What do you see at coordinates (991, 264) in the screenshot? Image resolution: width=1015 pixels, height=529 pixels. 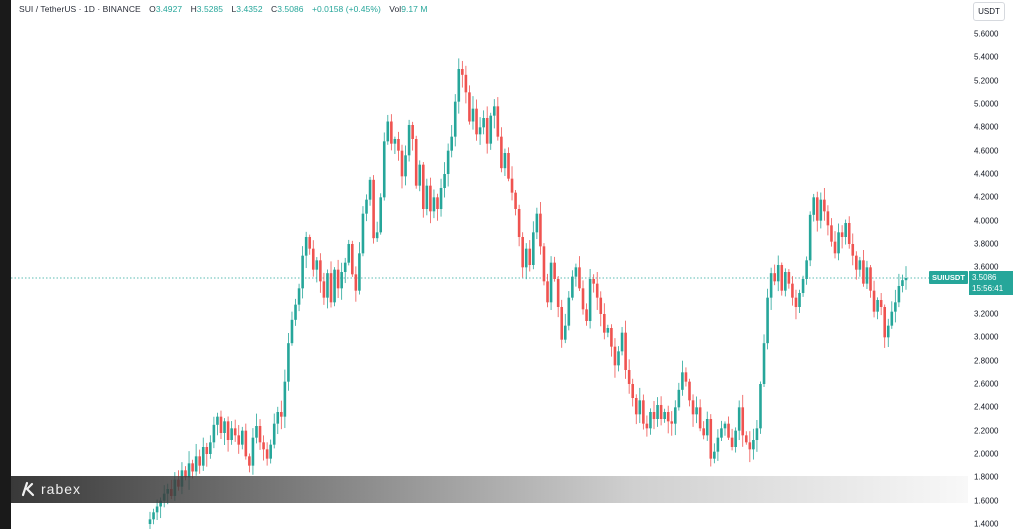 I see `price-axis` at bounding box center [991, 264].